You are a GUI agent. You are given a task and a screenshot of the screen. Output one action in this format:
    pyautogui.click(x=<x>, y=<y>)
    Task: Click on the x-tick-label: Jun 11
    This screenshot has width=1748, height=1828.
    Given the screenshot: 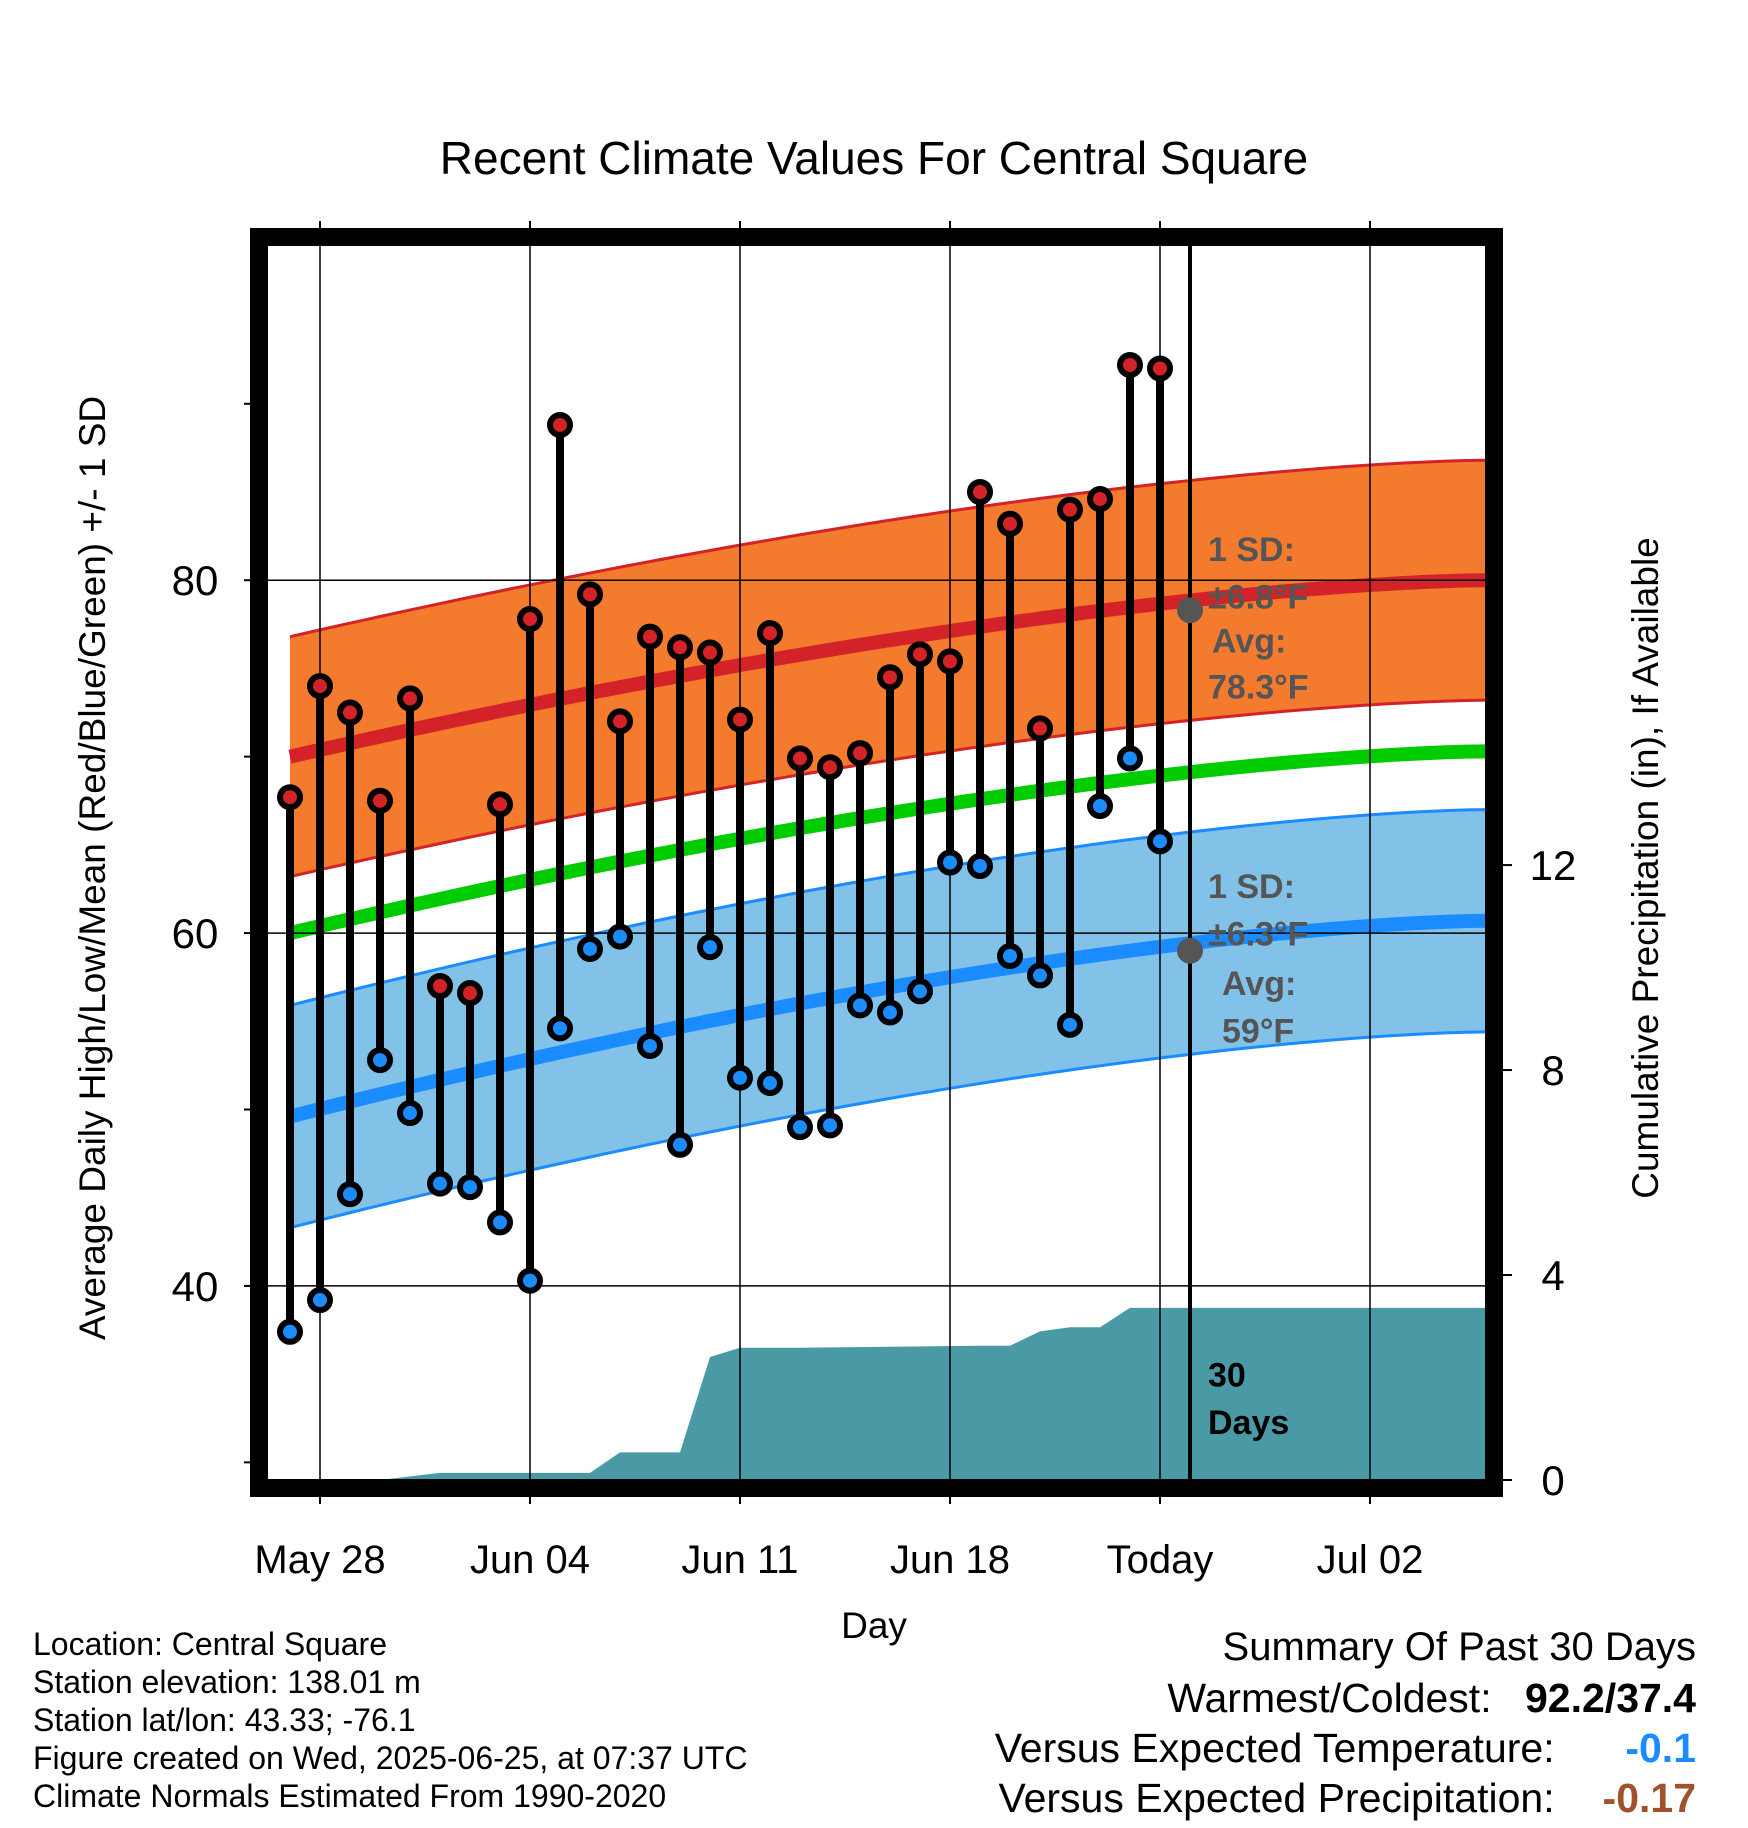 What is the action you would take?
    pyautogui.click(x=739, y=1560)
    